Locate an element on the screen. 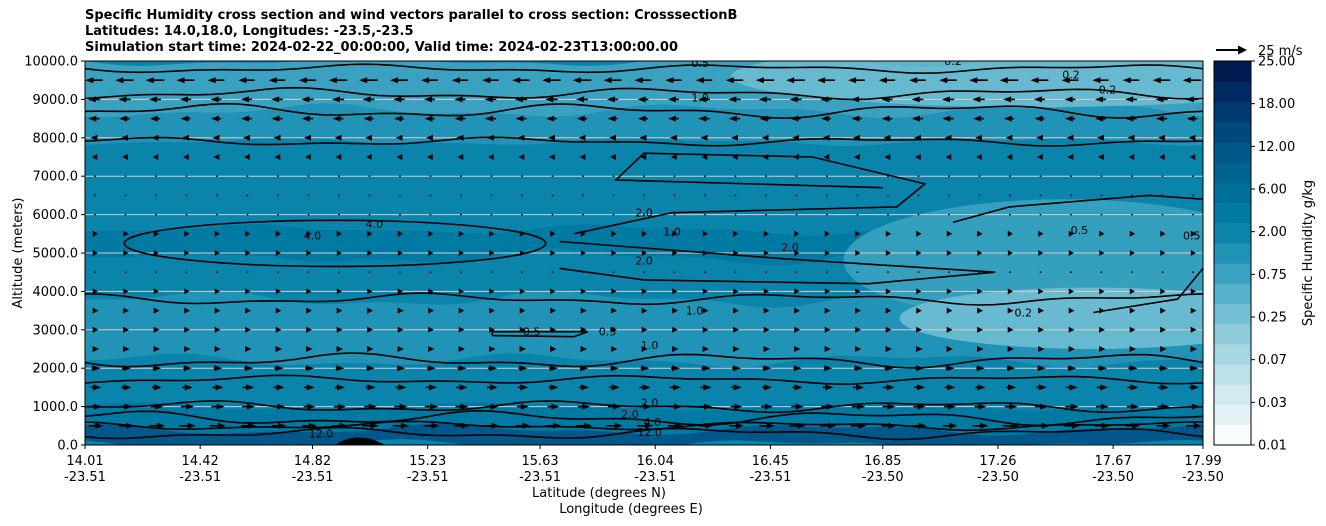 The image size is (1326, 526). dry-patch-right-top is located at coordinates (967, 84).